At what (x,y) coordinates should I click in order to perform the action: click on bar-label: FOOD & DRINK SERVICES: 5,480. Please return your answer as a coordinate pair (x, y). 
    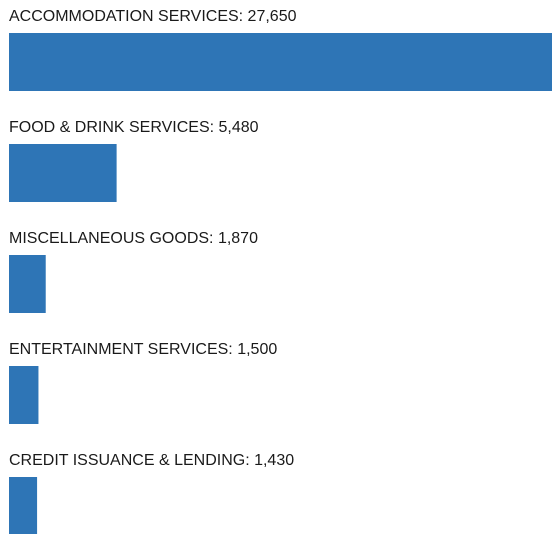
    Looking at the image, I should click on (134, 127).